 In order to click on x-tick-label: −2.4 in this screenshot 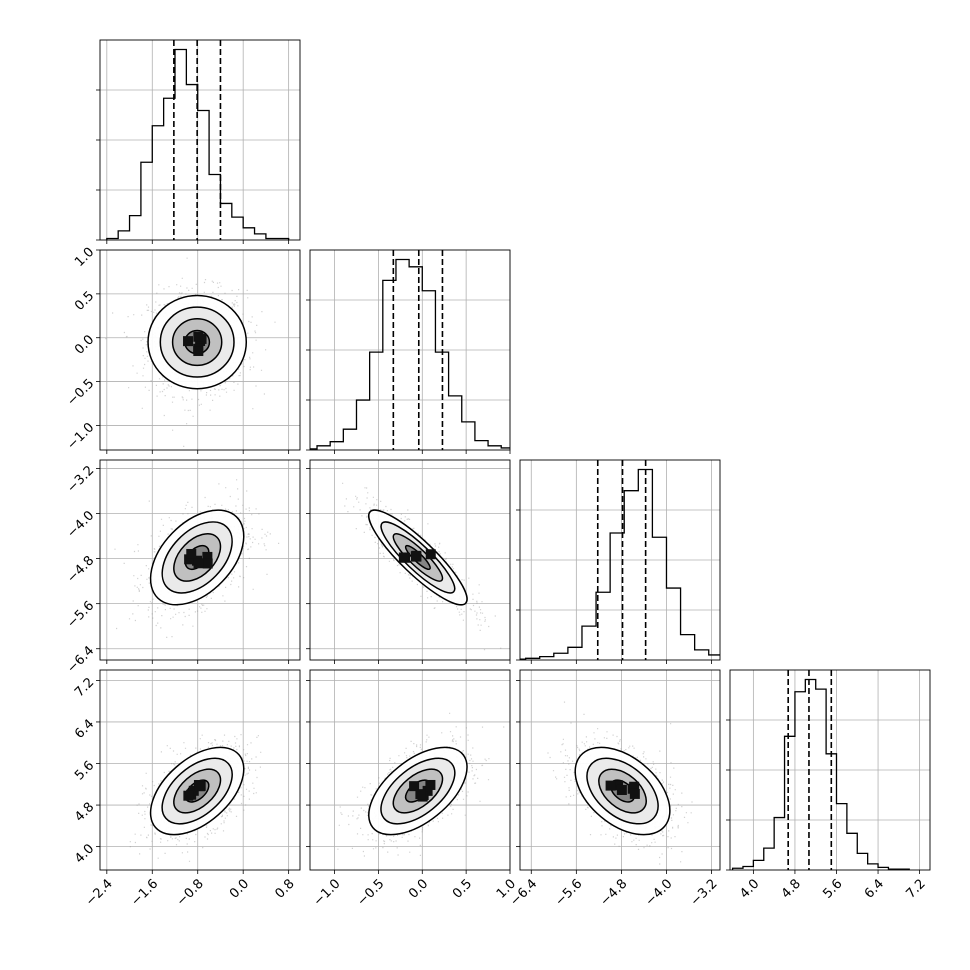, I will do `click(99, 892)`.